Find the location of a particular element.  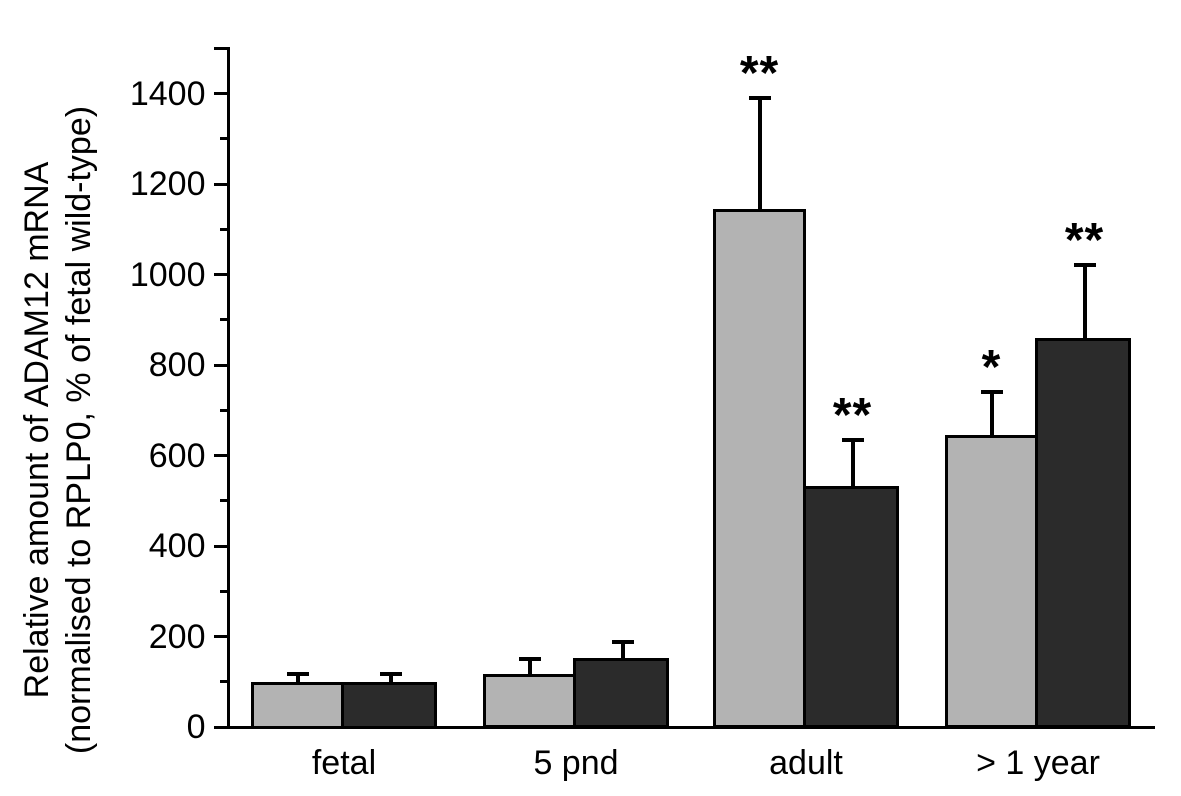

x-tick-label: fetal is located at coordinates (344, 763).